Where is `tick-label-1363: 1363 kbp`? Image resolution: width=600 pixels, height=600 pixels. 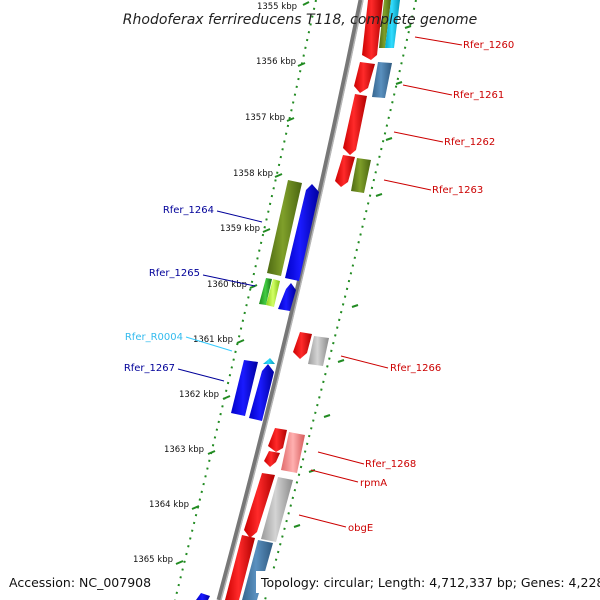 tick-label-1363: 1363 kbp is located at coordinates (184, 450).